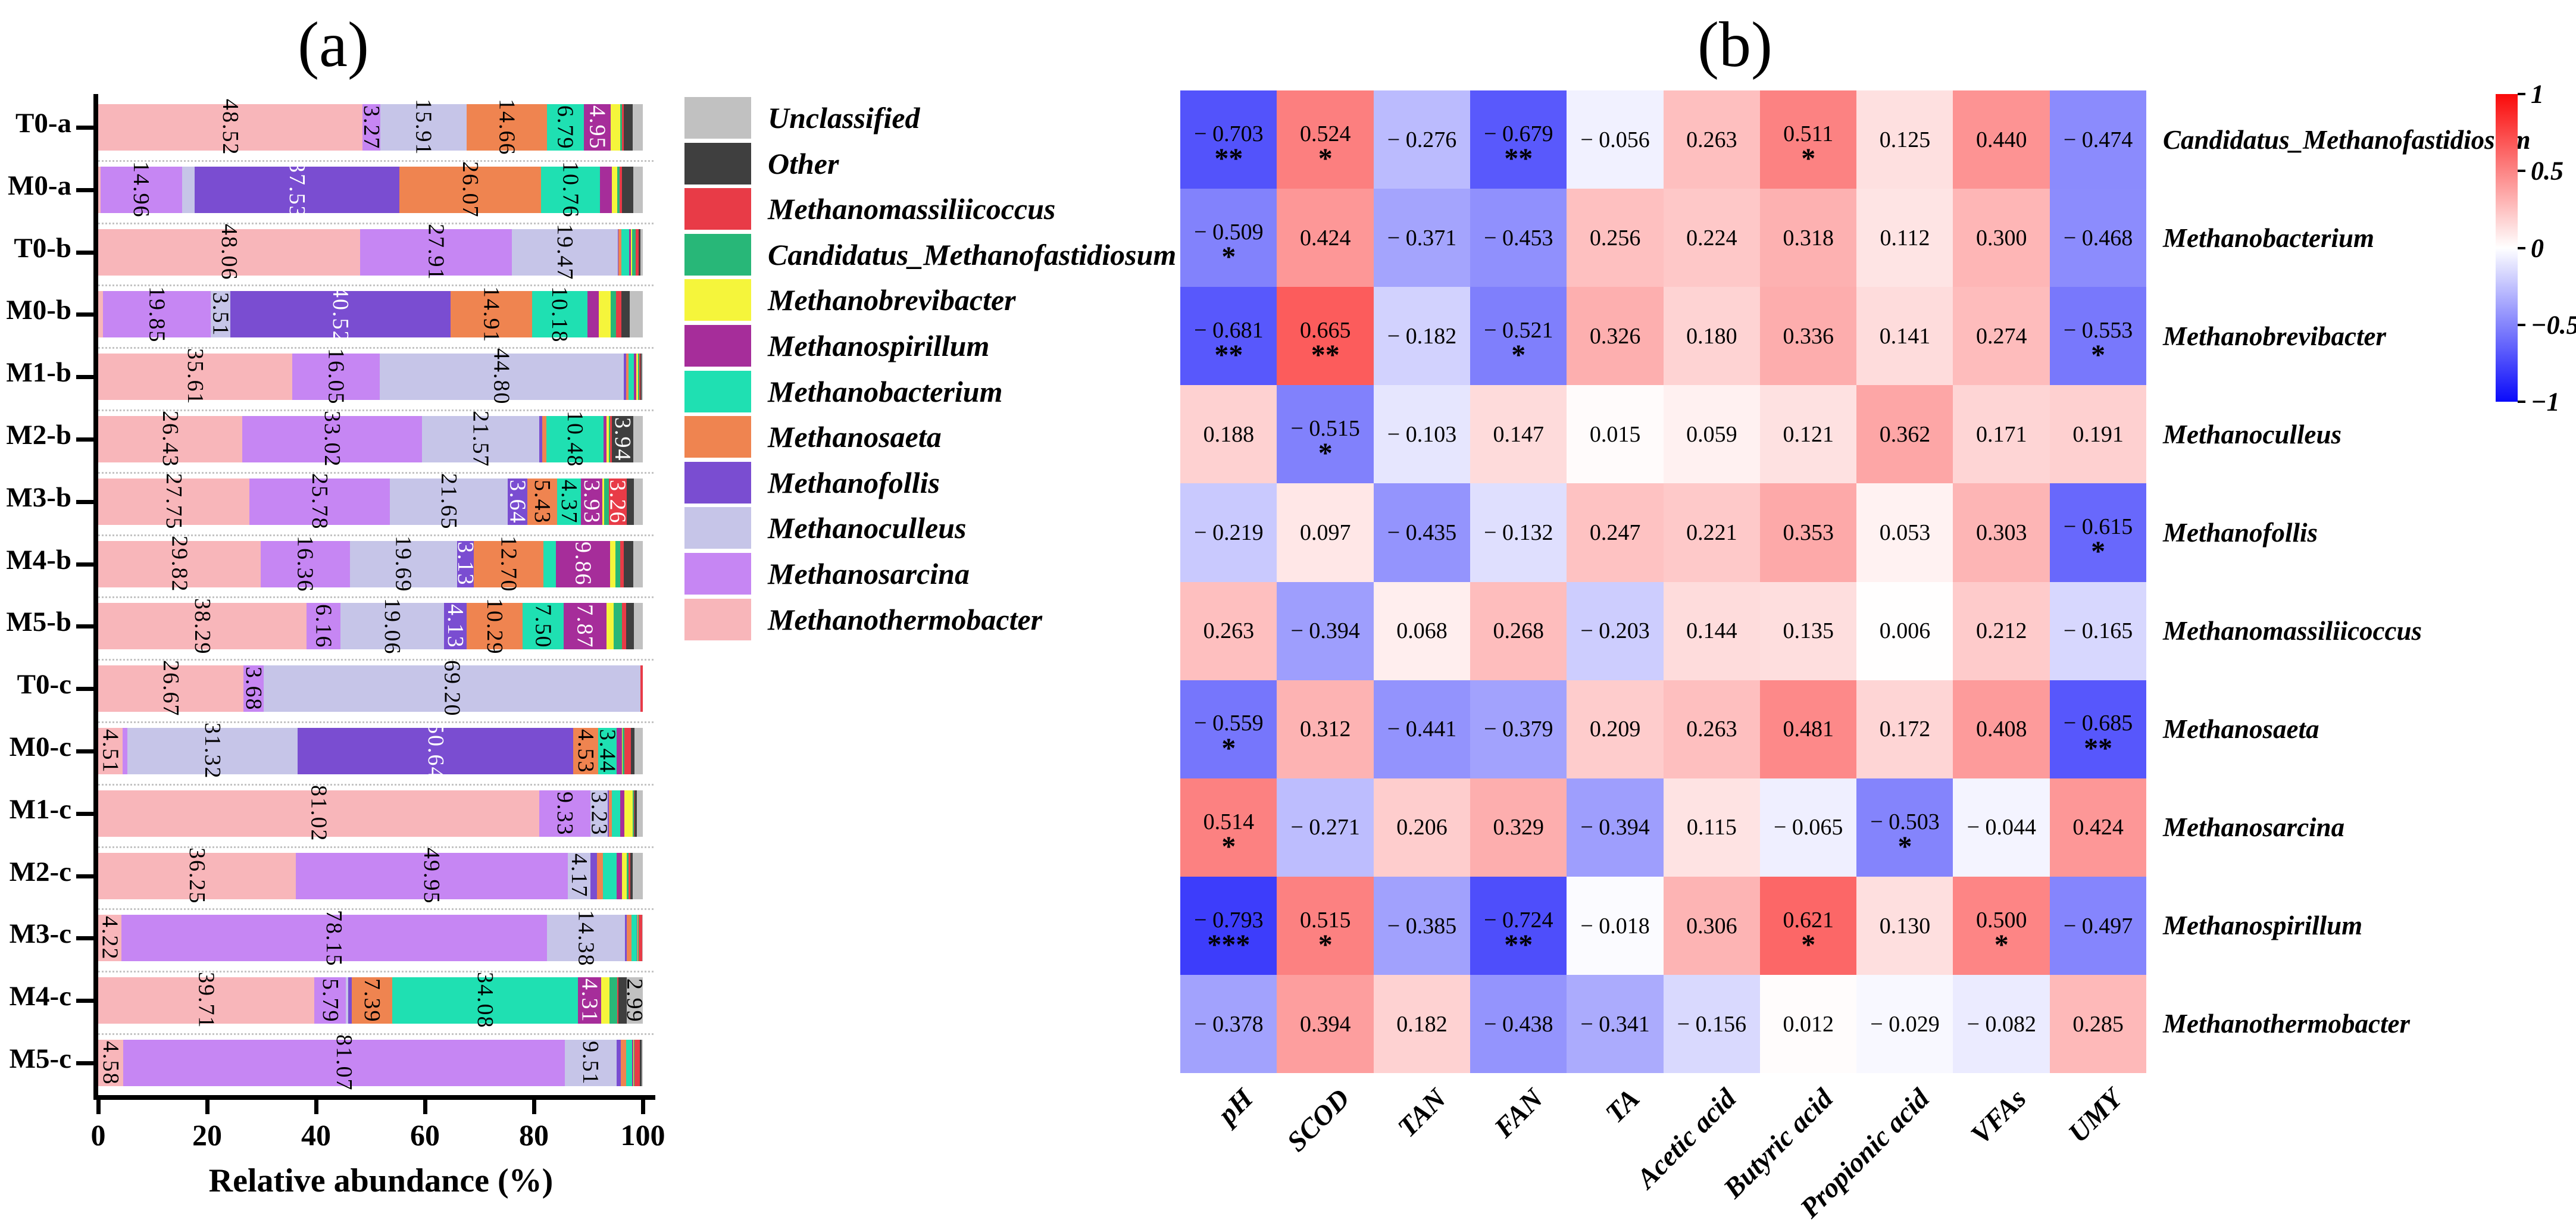 Image resolution: width=2576 pixels, height=1229 pixels. I want to click on bar-segment: 3.68, so click(253, 688).